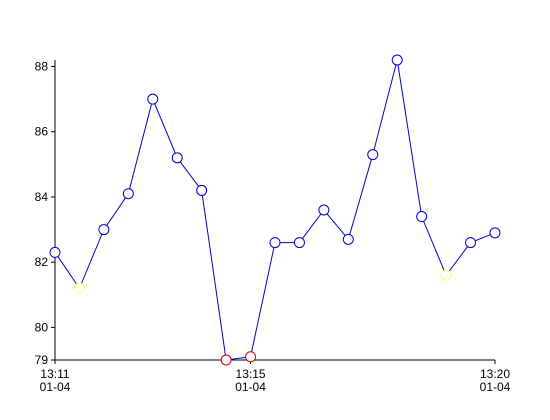 This screenshot has height=420, width=550. I want to click on y-tick-label: 79, so click(42, 360).